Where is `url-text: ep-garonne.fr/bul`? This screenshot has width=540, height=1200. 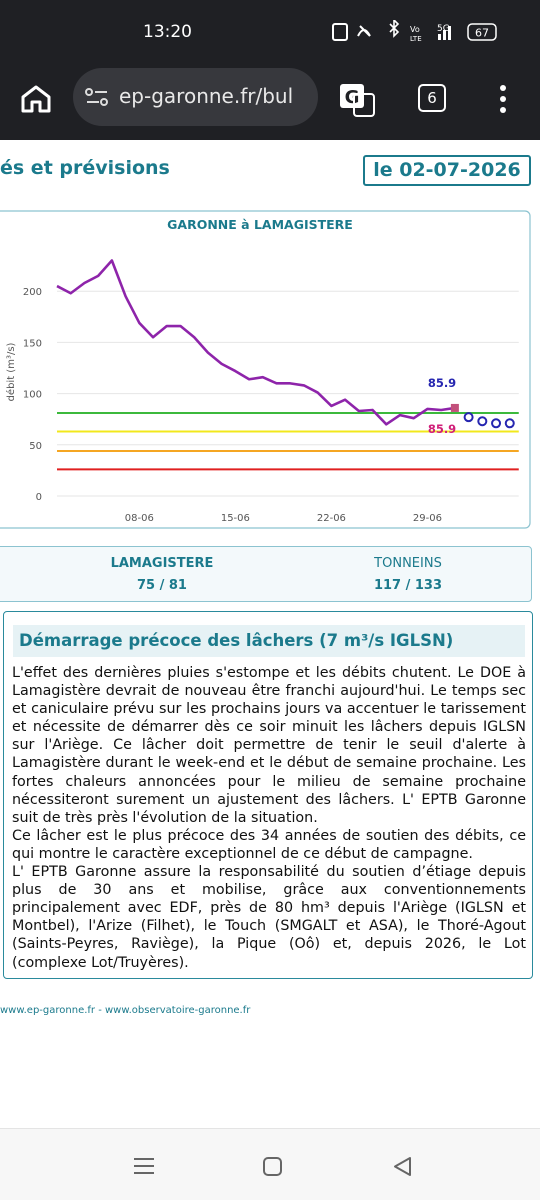 url-text: ep-garonne.fr/bul is located at coordinates (206, 96).